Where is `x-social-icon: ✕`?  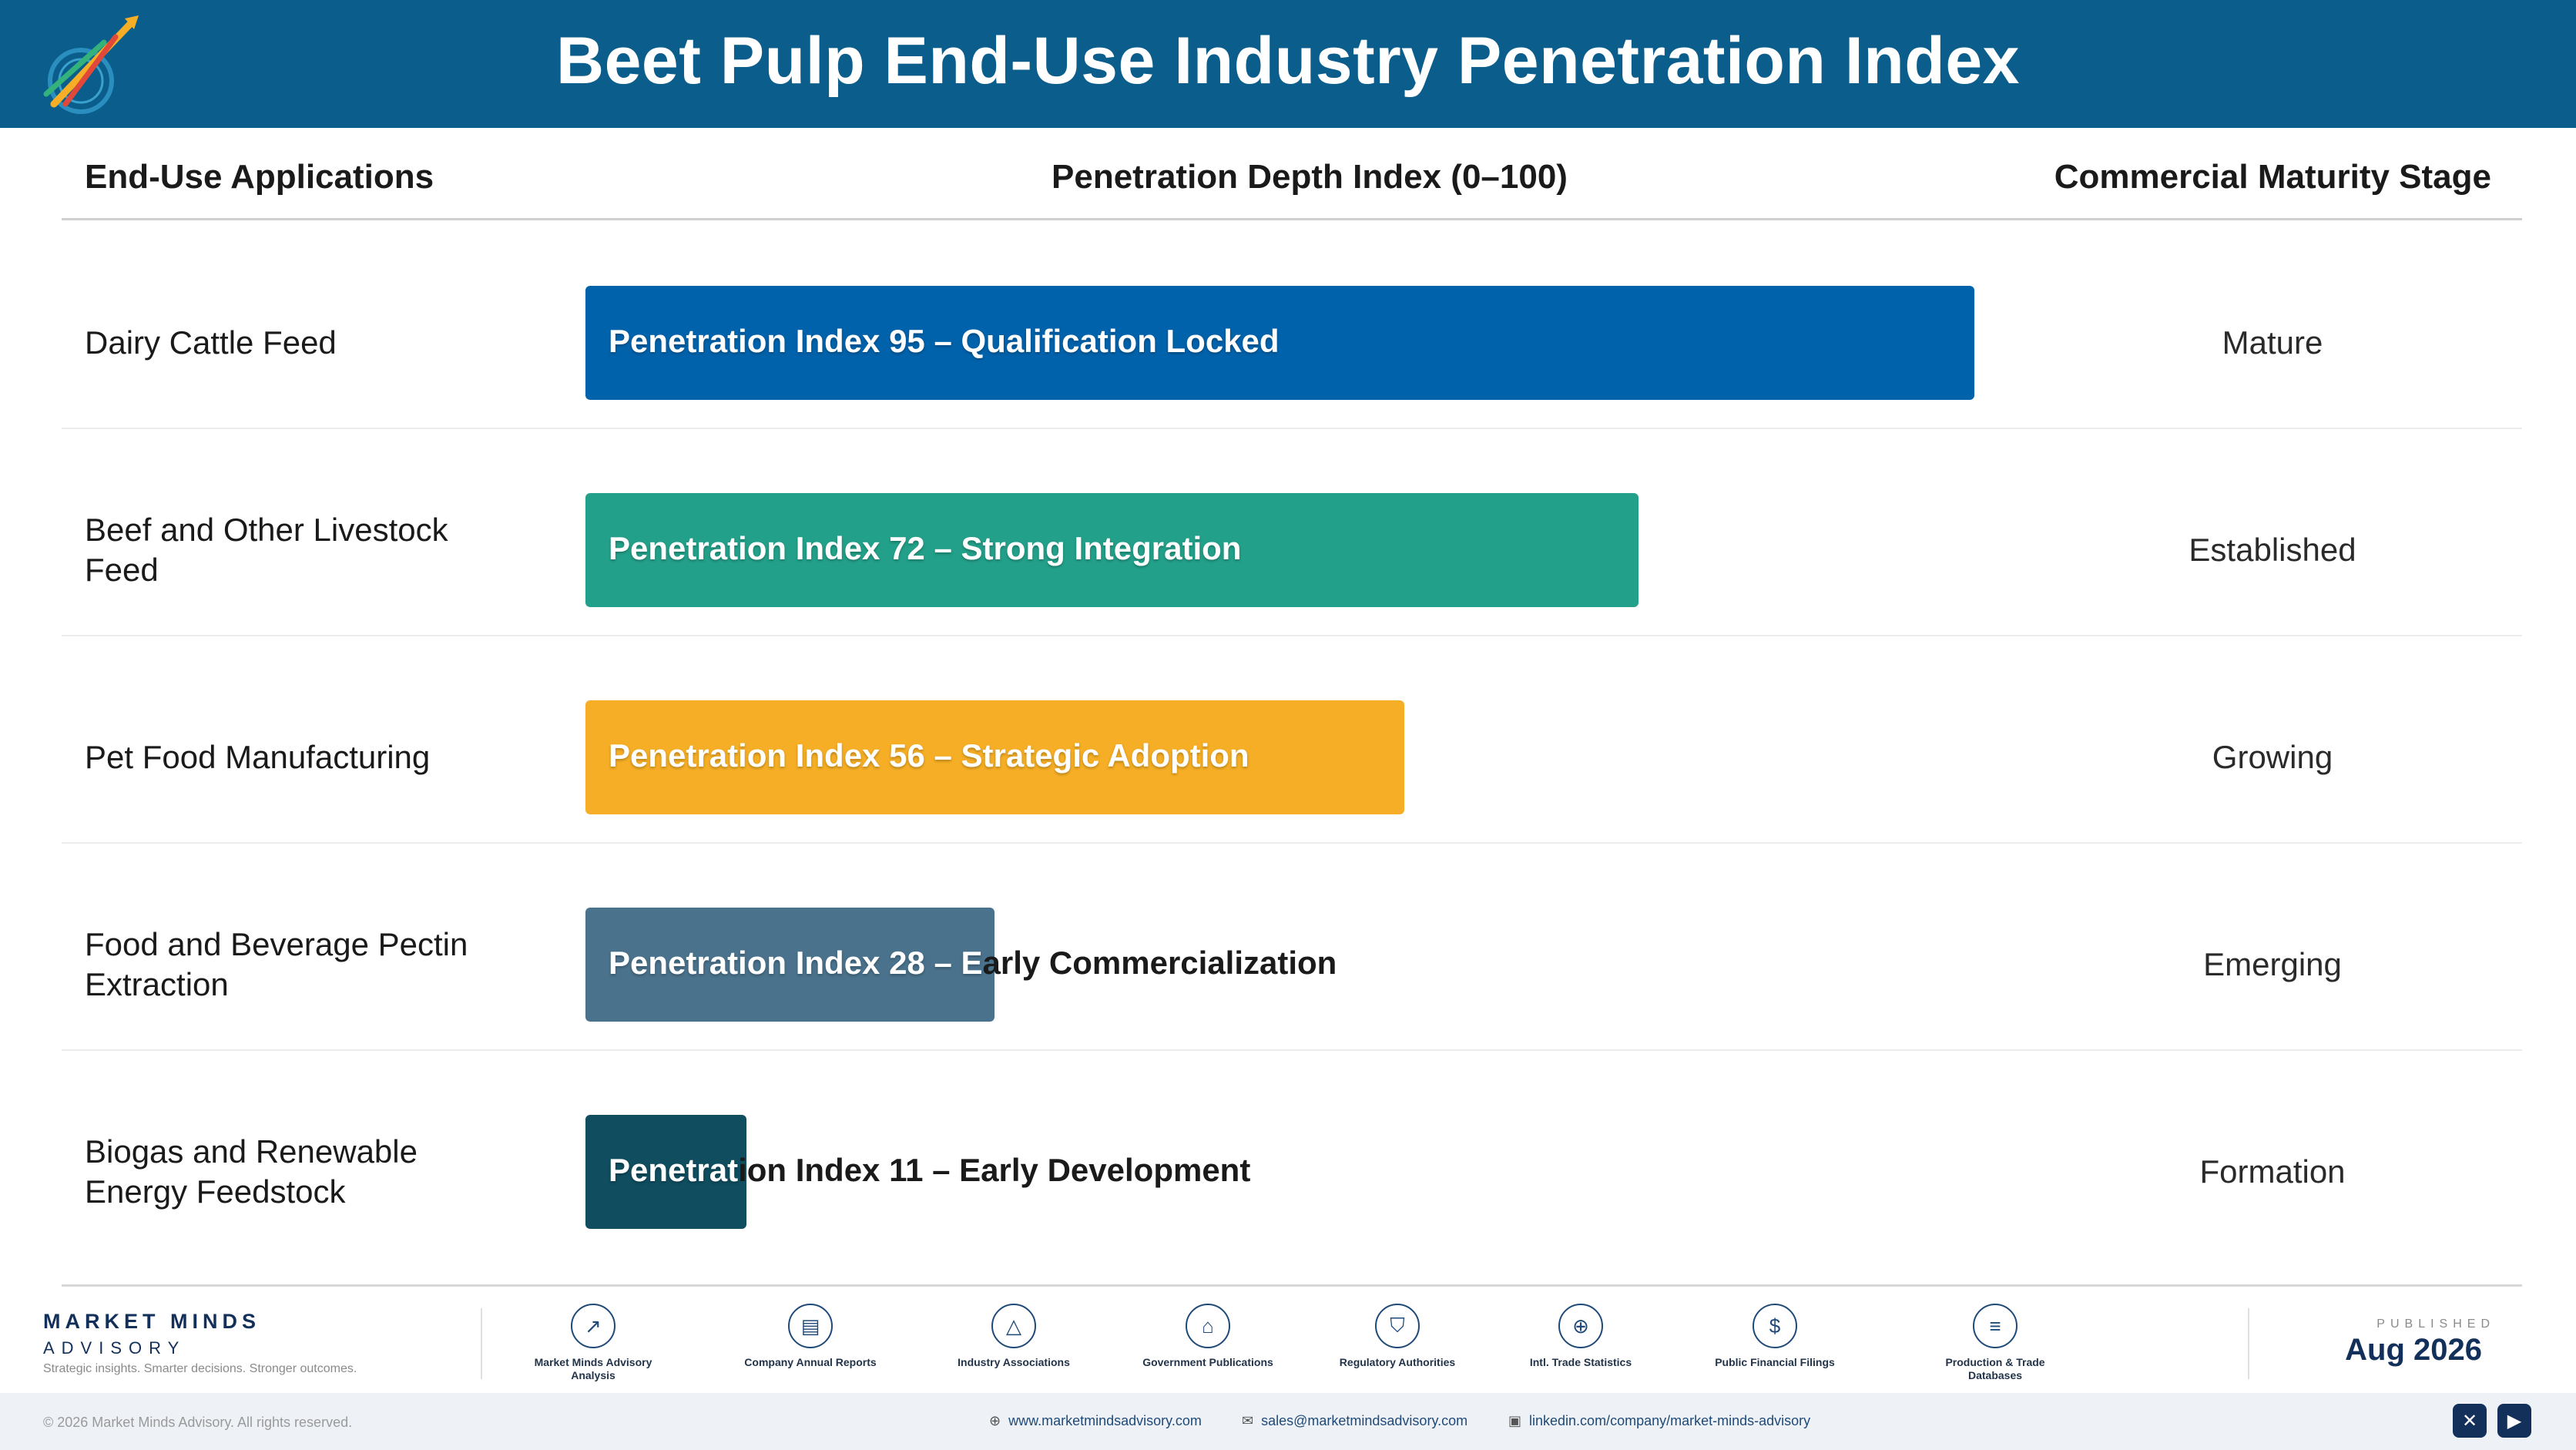
x-social-icon: ✕ is located at coordinates (2470, 1421).